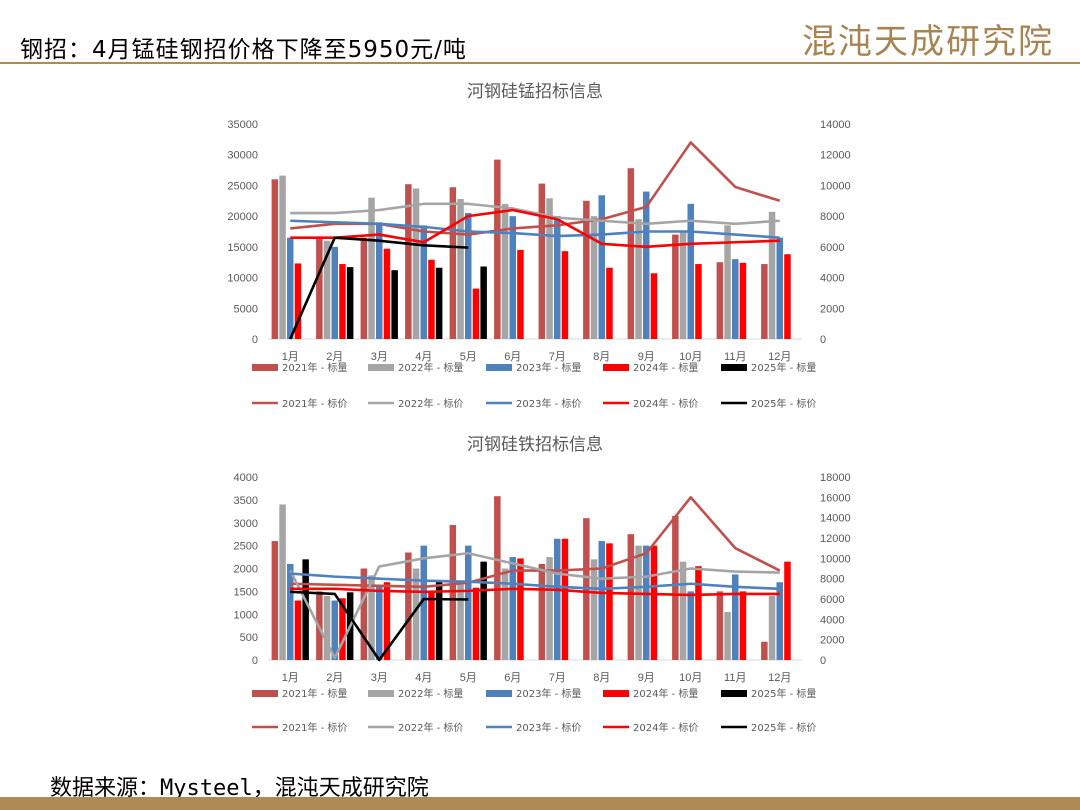 The width and height of the screenshot is (1080, 810). I want to click on legend-line-label: 2024年 - 标价, so click(665, 727).